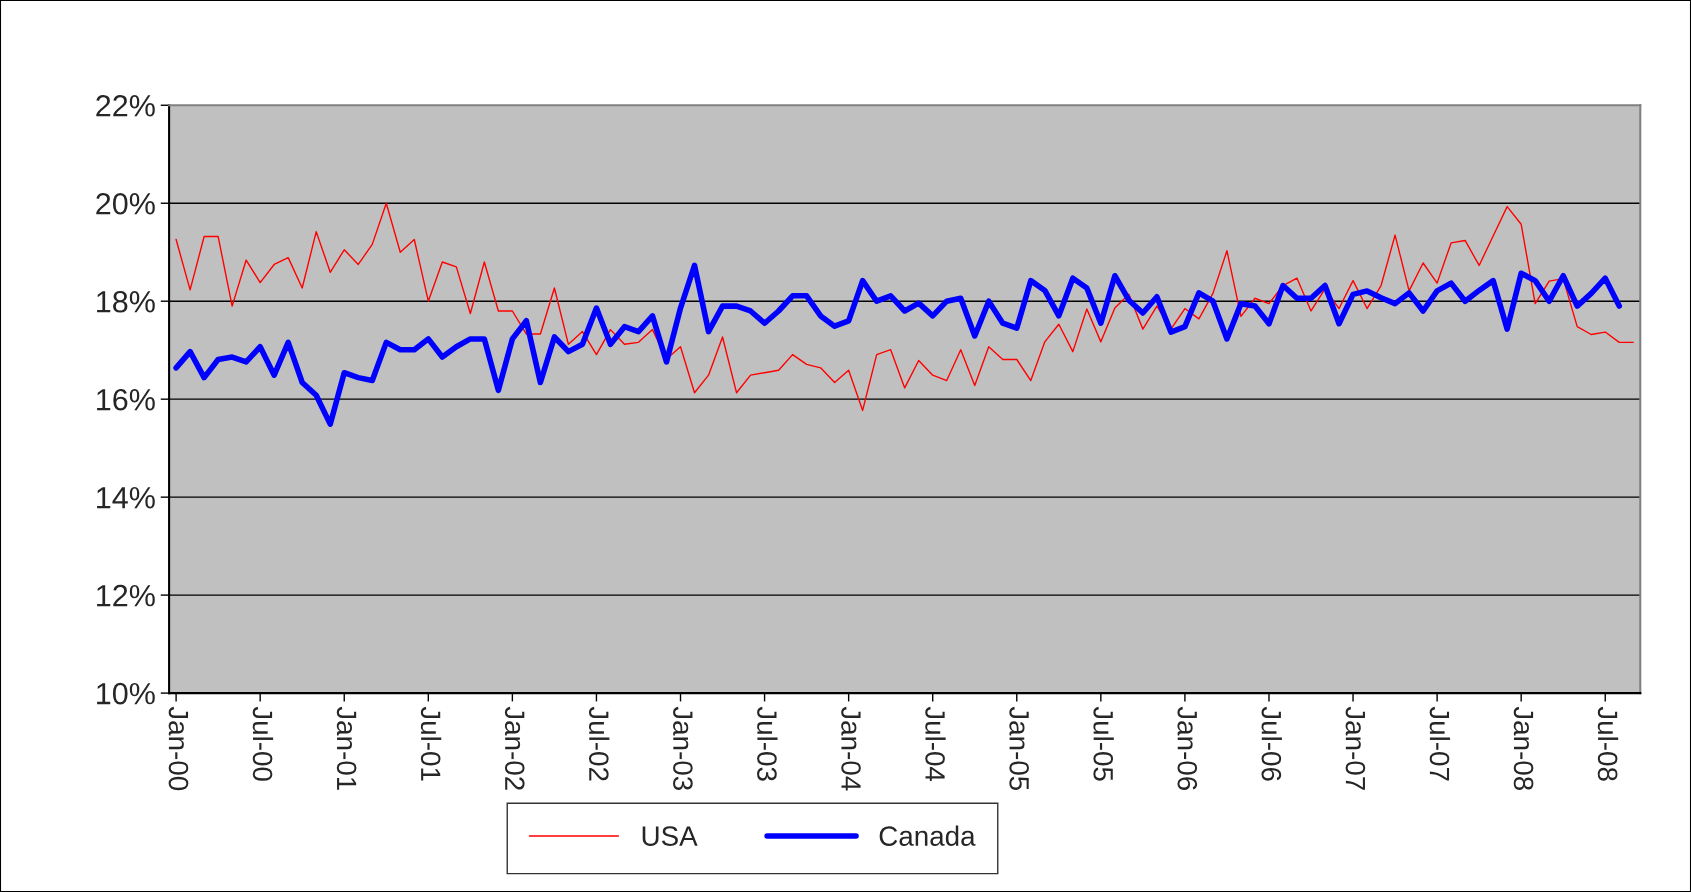 The image size is (1691, 892). What do you see at coordinates (1271, 743) in the screenshot?
I see `x-tick-label: Jul-06` at bounding box center [1271, 743].